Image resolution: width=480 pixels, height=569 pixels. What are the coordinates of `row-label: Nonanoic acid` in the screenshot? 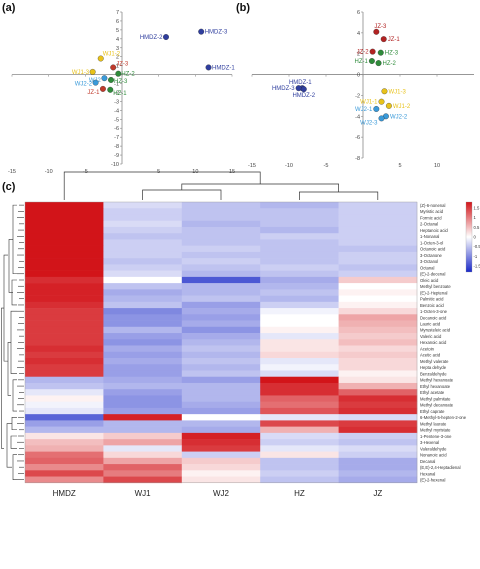 It's located at (433, 455).